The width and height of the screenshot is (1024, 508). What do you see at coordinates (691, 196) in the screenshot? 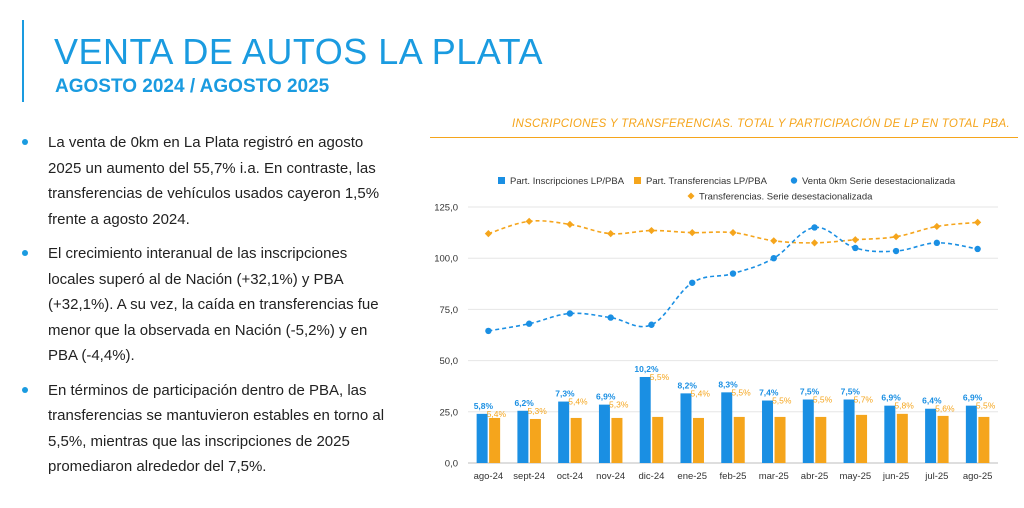
I see `legend-marker-transferencias-serie` at bounding box center [691, 196].